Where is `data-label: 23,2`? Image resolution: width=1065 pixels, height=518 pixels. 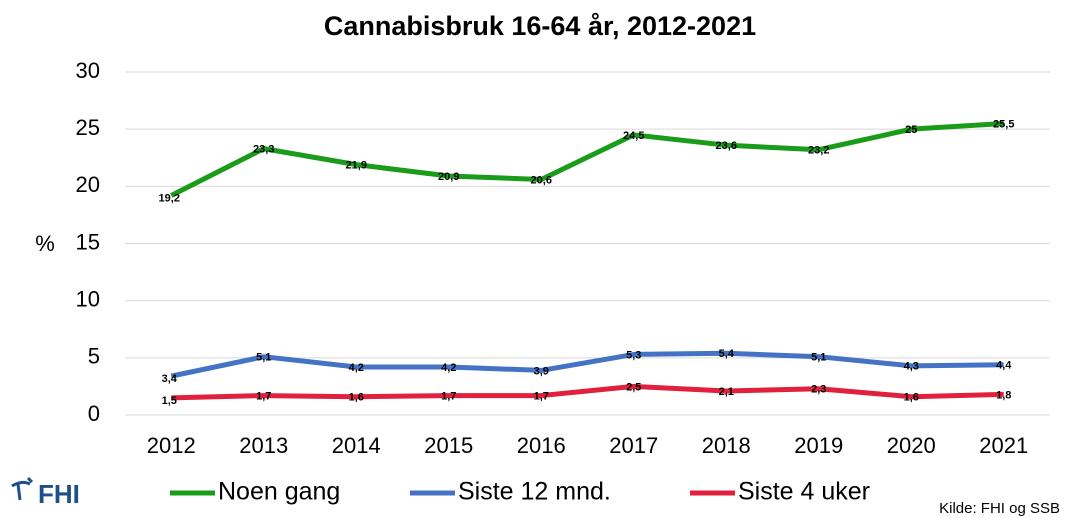 data-label: 23,2 is located at coordinates (818, 151).